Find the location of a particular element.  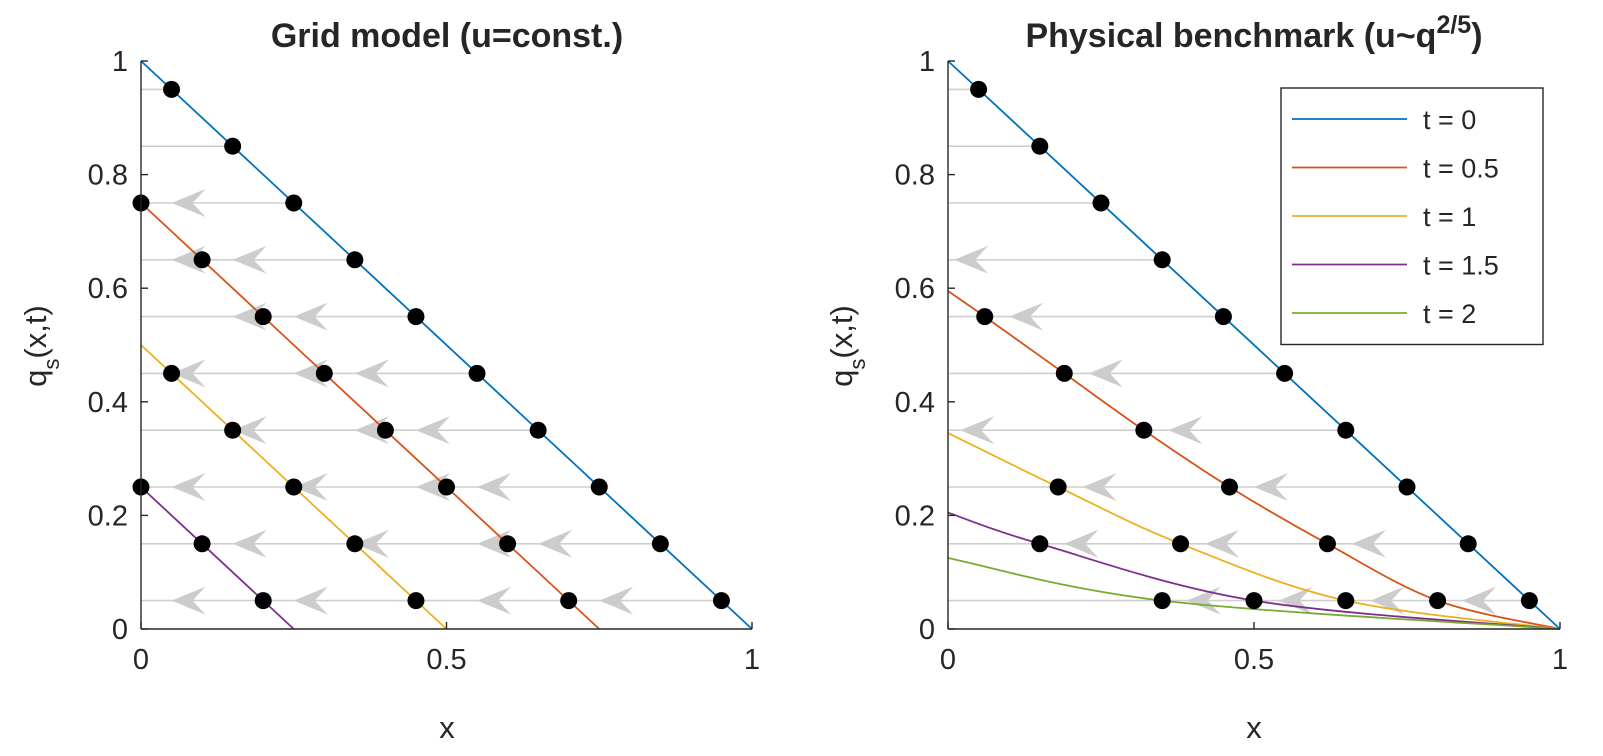

grid-model-y-tick-label-4: 0.8 is located at coordinates (108, 176).